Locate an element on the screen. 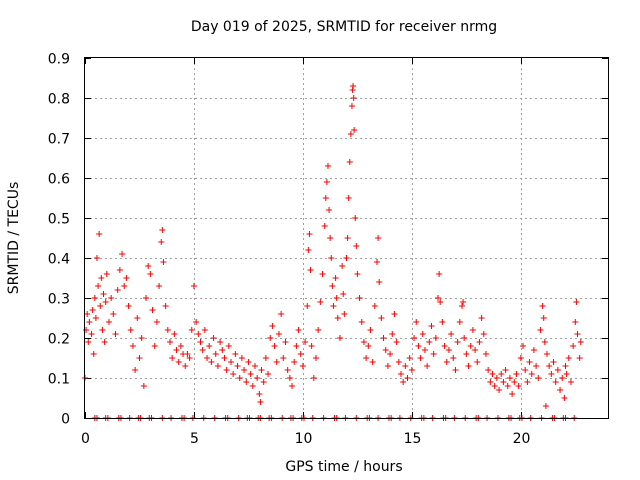  x-tick-label: 15 is located at coordinates (413, 439).